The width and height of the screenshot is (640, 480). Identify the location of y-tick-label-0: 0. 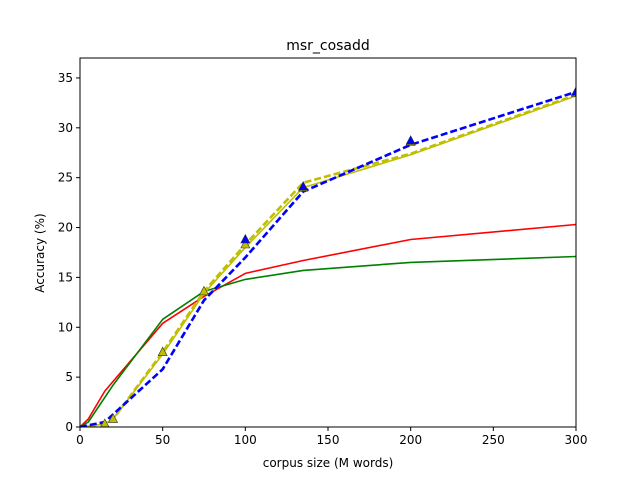
(69, 427).